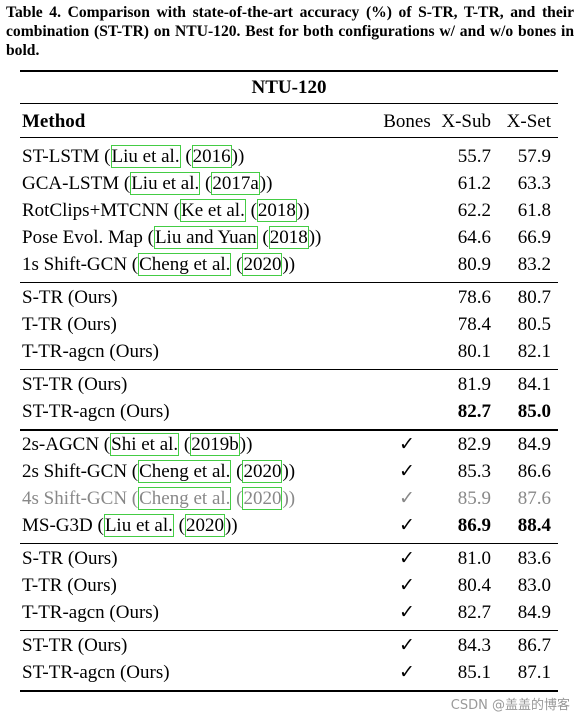  I want to click on x-set-value: 84.1, so click(534, 384).